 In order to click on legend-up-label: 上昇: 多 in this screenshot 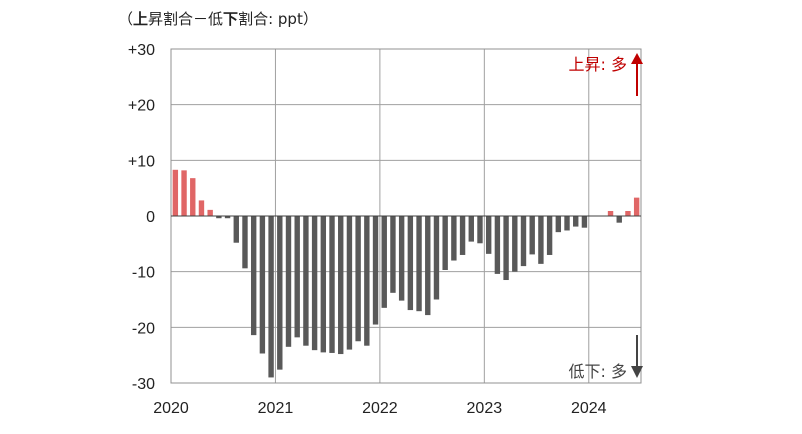, I will do `click(598, 64)`.